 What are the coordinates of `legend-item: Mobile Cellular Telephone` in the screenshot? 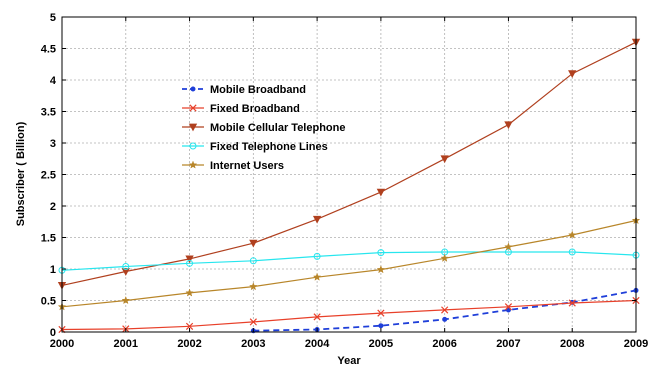 It's located at (263, 128).